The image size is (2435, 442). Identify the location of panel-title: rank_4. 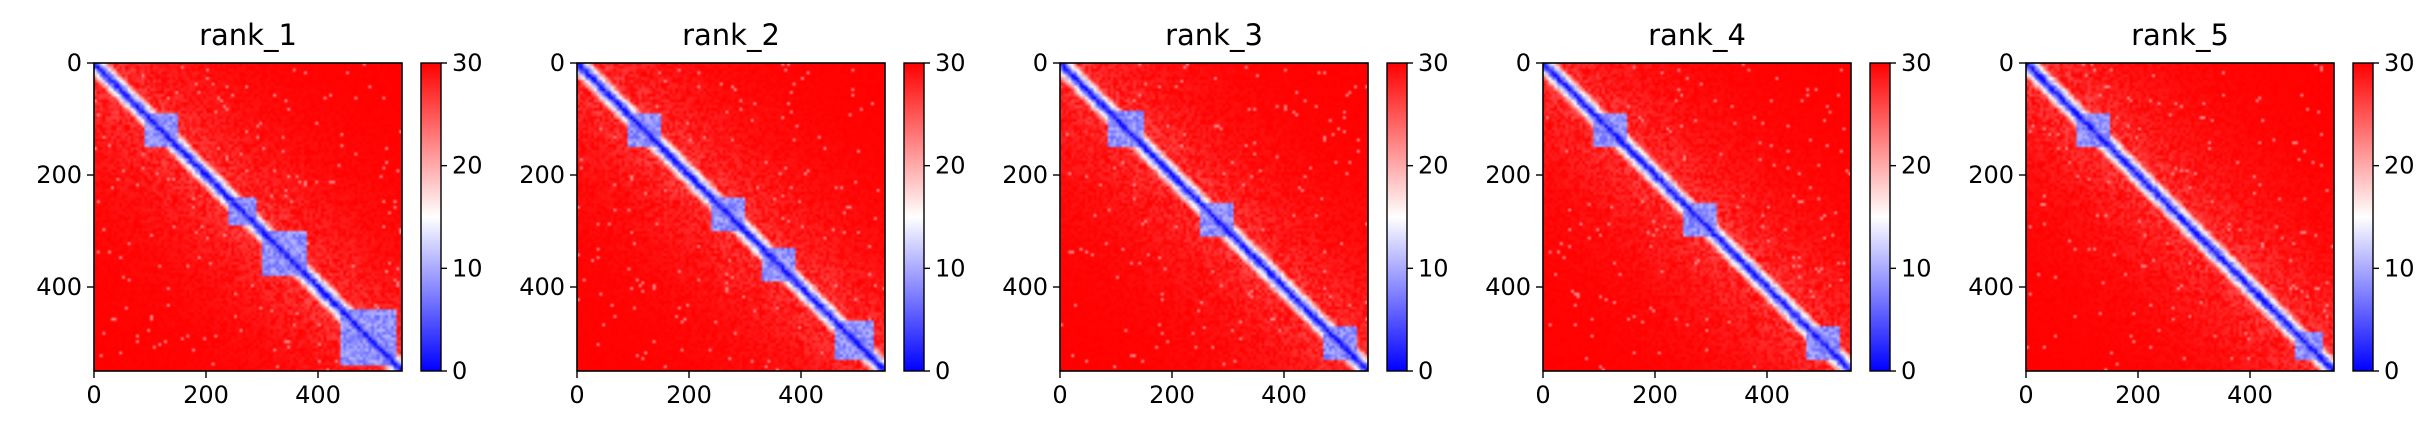
(1697, 35).